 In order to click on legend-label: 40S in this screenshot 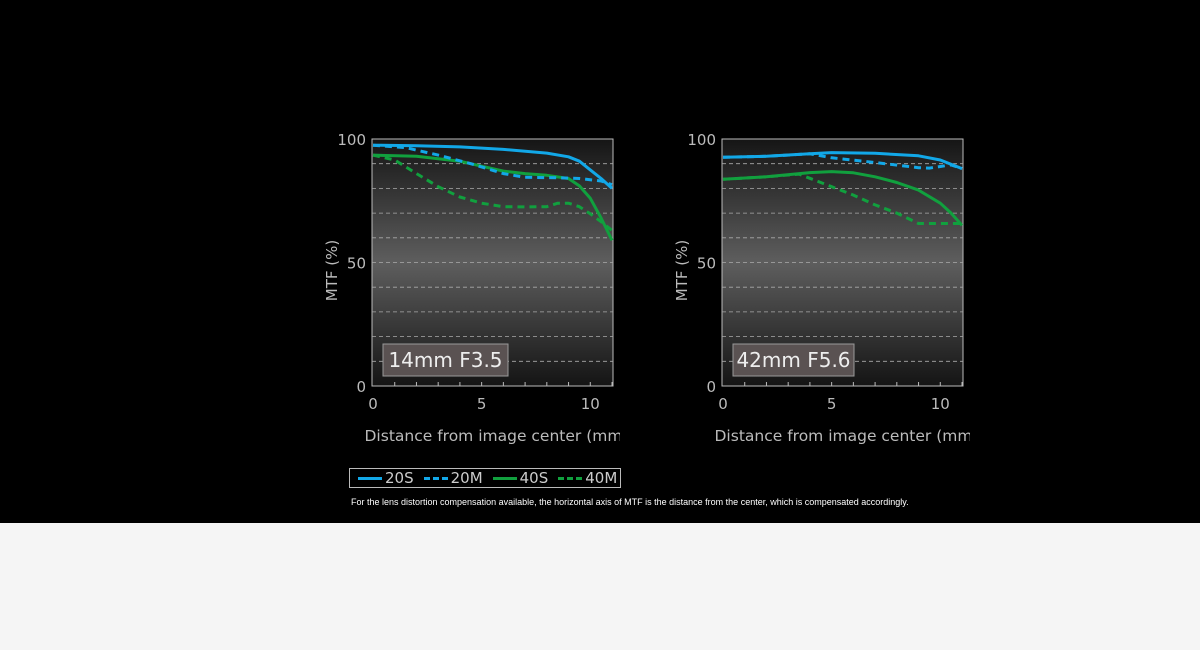, I will do `click(534, 478)`.